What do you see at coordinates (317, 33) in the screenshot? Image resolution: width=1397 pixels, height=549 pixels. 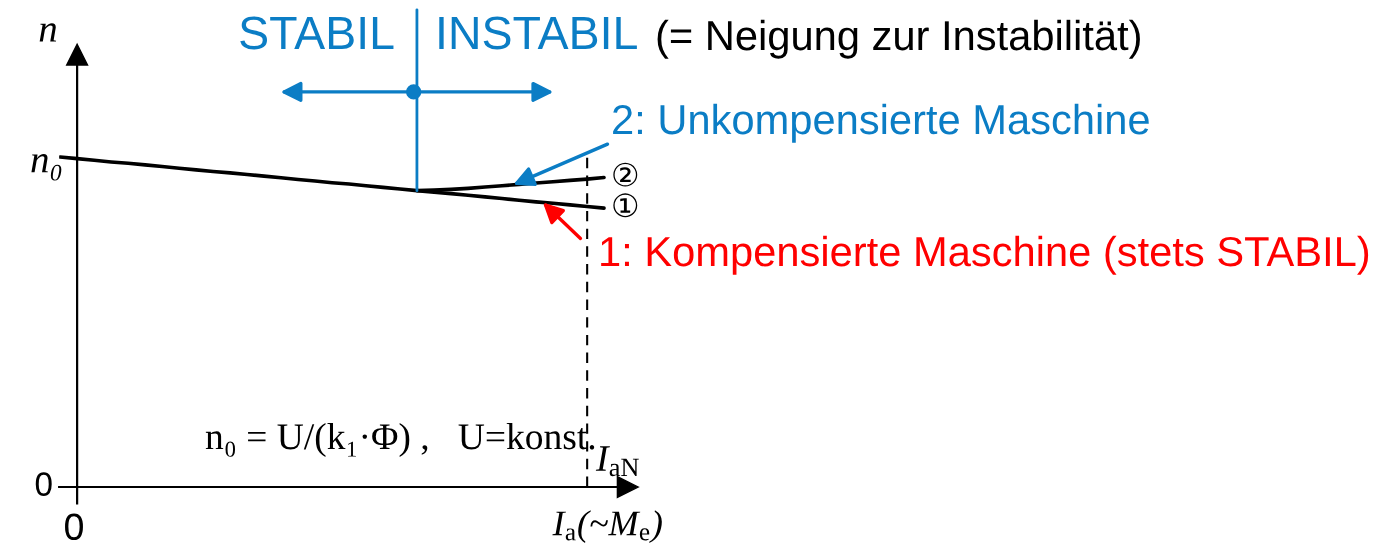 I see `text: STABIL` at bounding box center [317, 33].